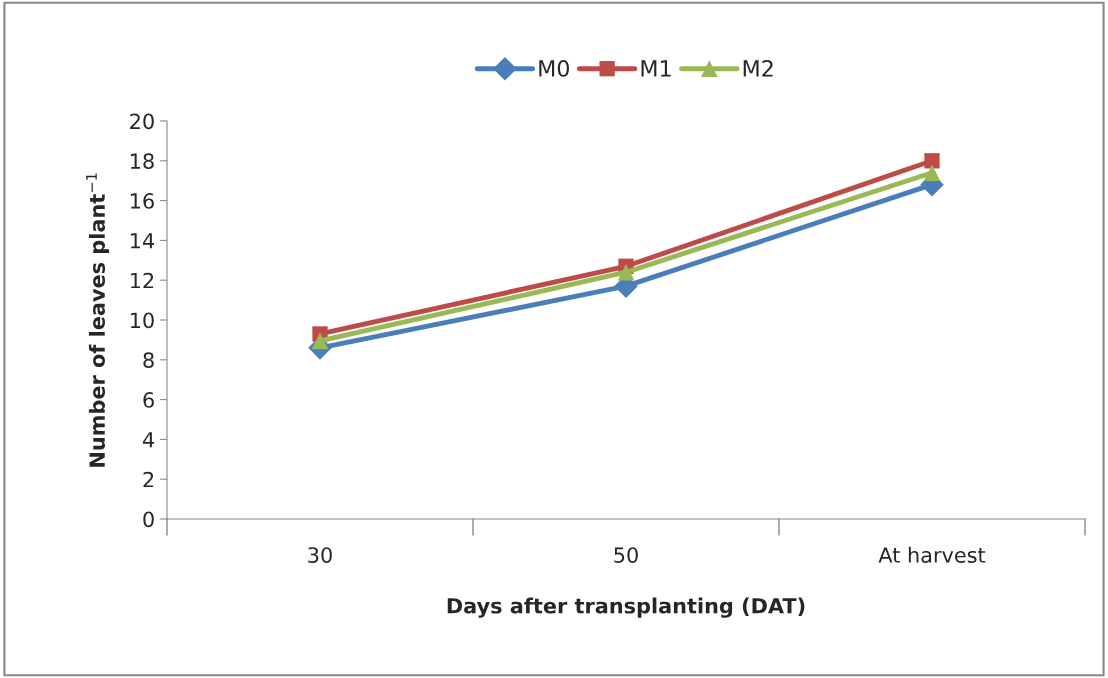 The height and width of the screenshot is (678, 1108). Describe the element at coordinates (148, 400) in the screenshot. I see `y-tick-label: 6` at that location.